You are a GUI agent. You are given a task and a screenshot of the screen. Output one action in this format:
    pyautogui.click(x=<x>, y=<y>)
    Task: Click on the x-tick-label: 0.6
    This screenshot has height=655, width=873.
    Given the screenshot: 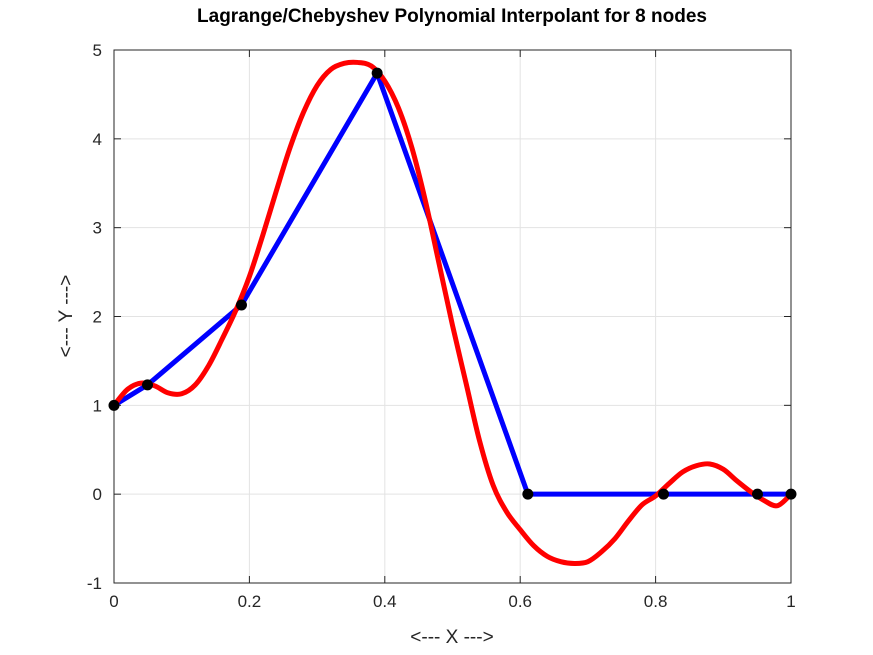 What is the action you would take?
    pyautogui.click(x=520, y=601)
    